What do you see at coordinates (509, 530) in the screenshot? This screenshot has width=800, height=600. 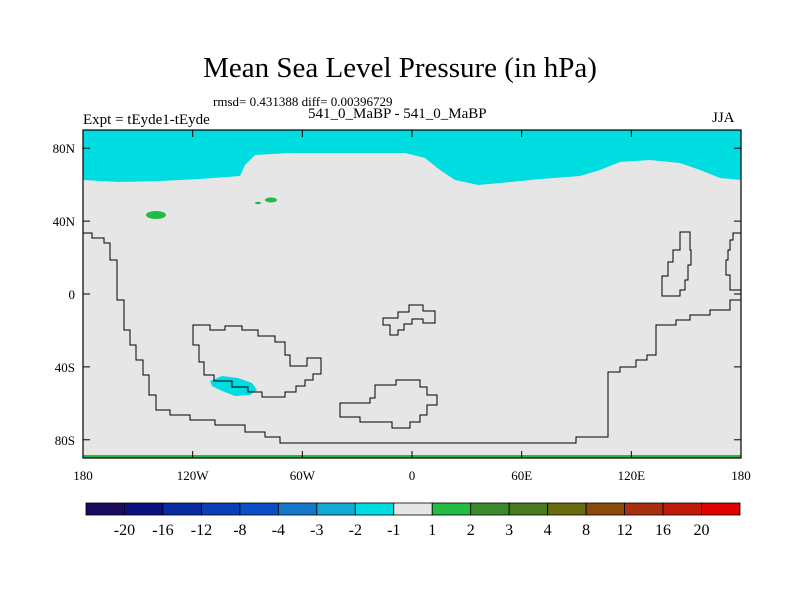 I see `colorbar-label: 3` at bounding box center [509, 530].